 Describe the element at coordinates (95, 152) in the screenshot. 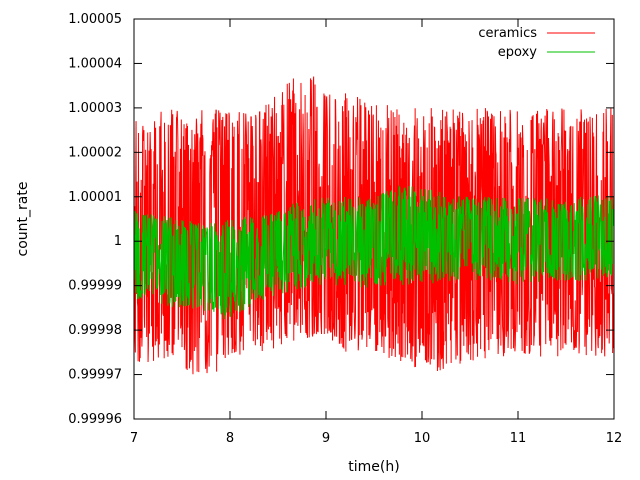

I see `y-tick-label: 1.00002` at that location.